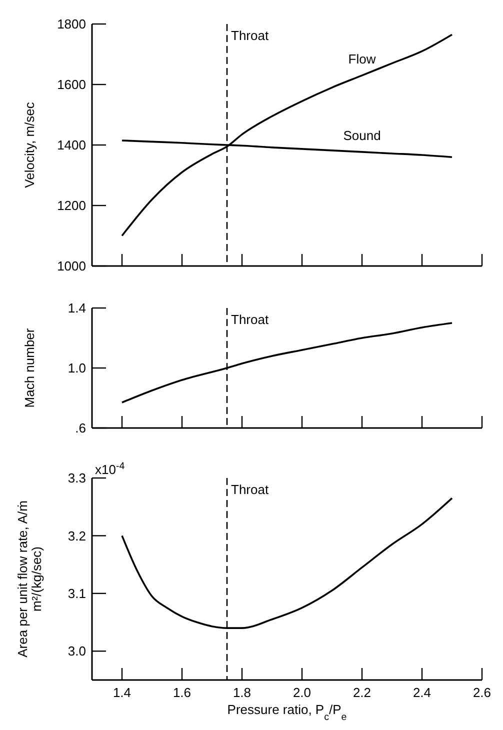 The width and height of the screenshot is (503, 730). What do you see at coordinates (362, 692) in the screenshot?
I see `x-tick-label: 2.2` at bounding box center [362, 692].